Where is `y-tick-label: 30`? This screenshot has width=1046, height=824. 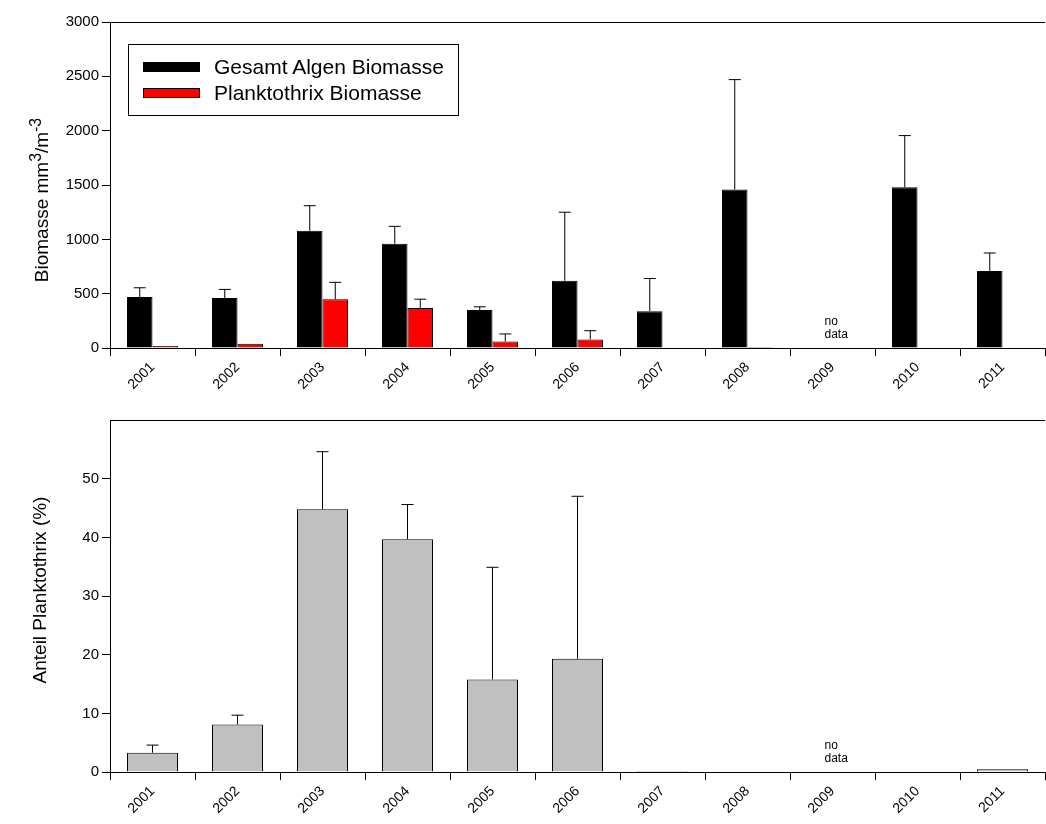 y-tick-label: 30 is located at coordinates (90, 595).